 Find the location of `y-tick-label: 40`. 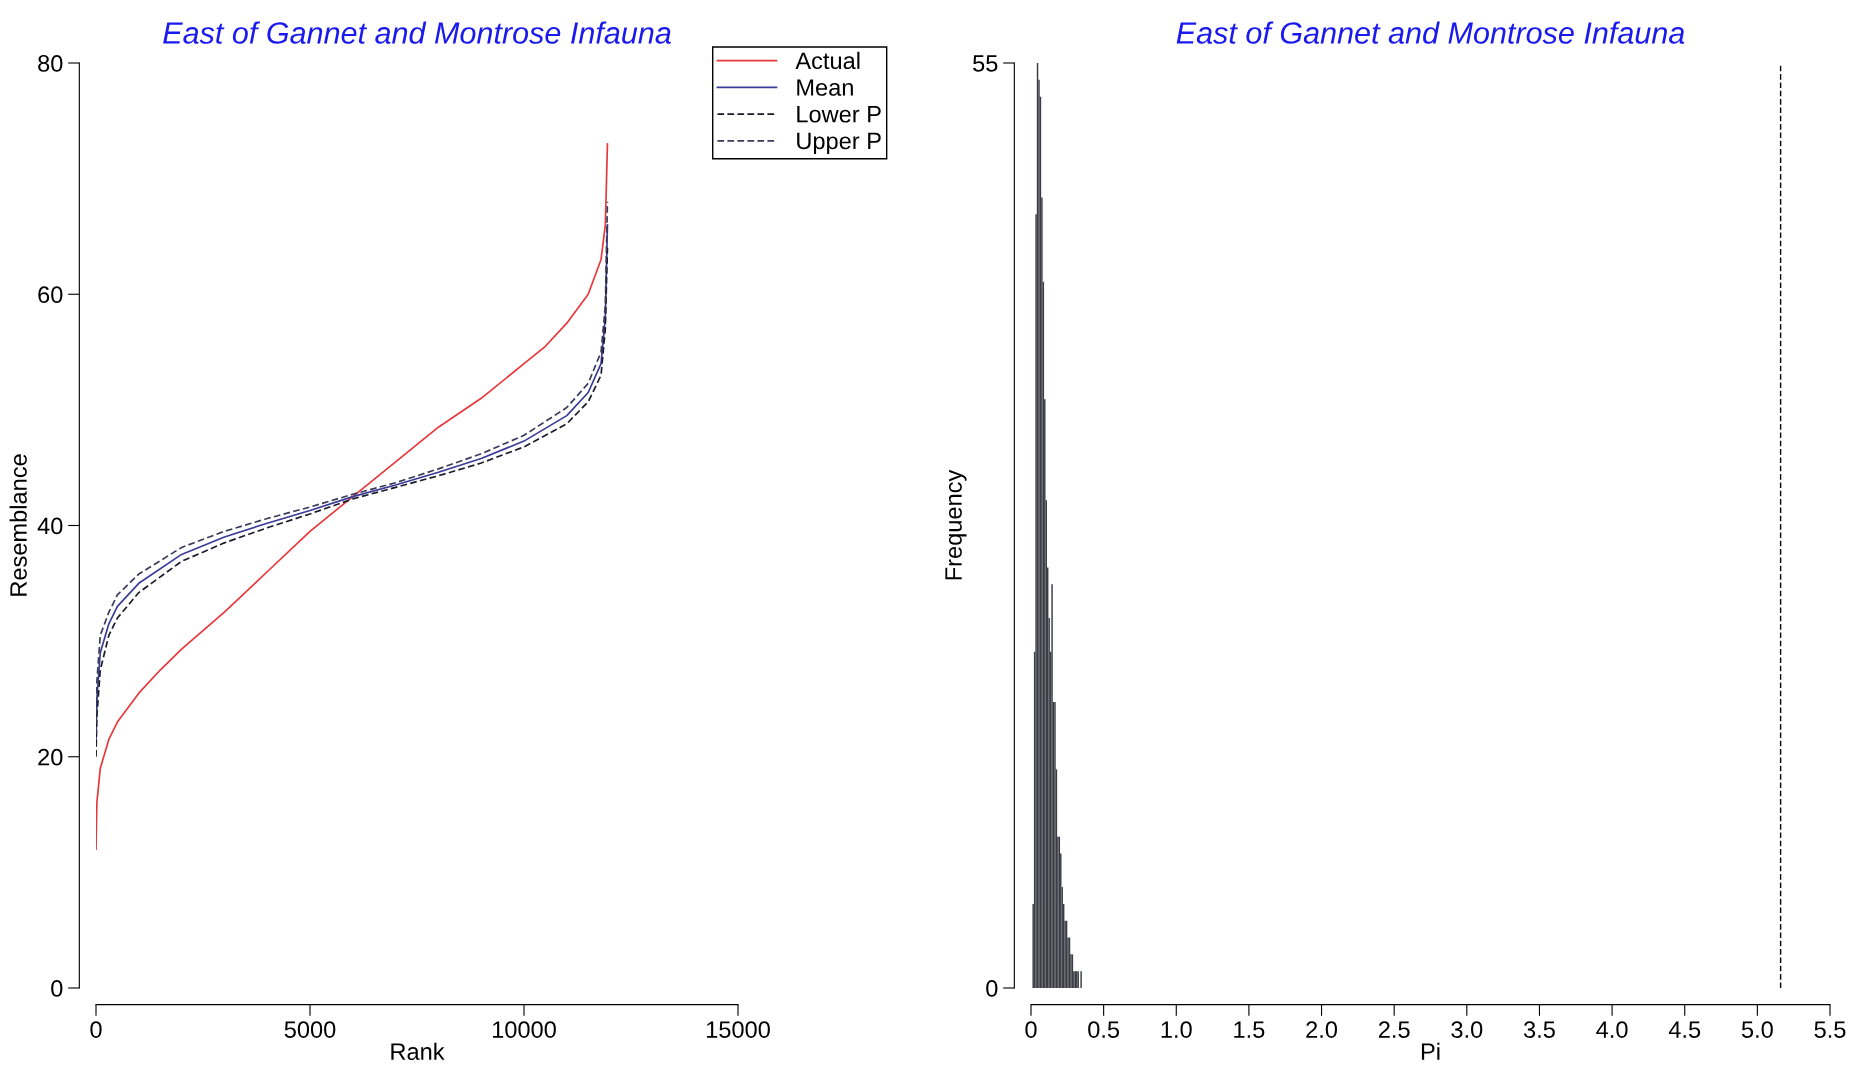

y-tick-label: 40 is located at coordinates (50, 526).